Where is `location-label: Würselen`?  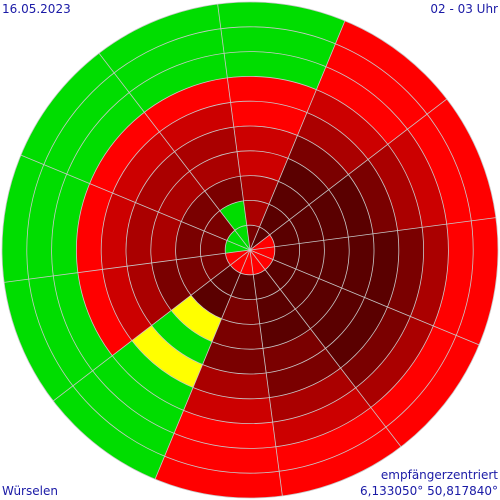 location-label: Würselen is located at coordinates (30, 491).